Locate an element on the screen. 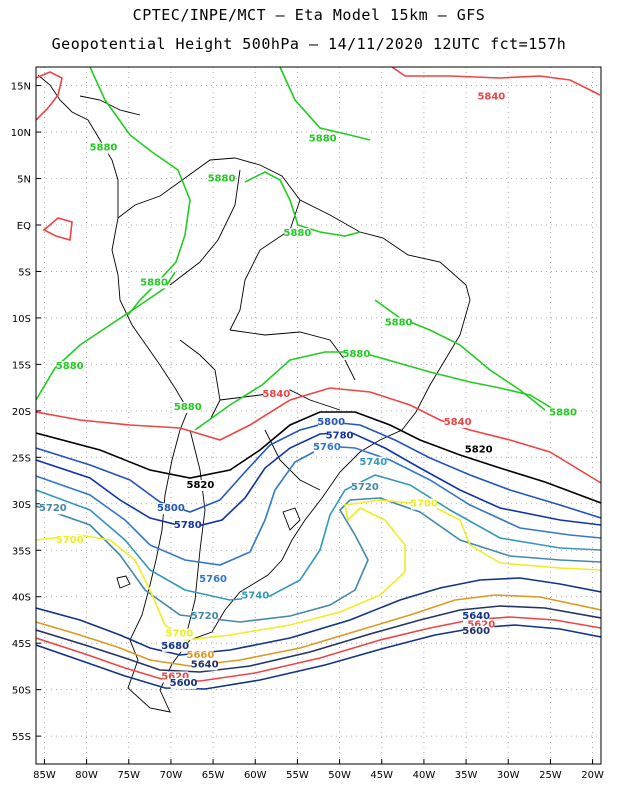 Image resolution: width=618 pixels, height=800 pixels. lon-tick-label: 45W is located at coordinates (381, 775).